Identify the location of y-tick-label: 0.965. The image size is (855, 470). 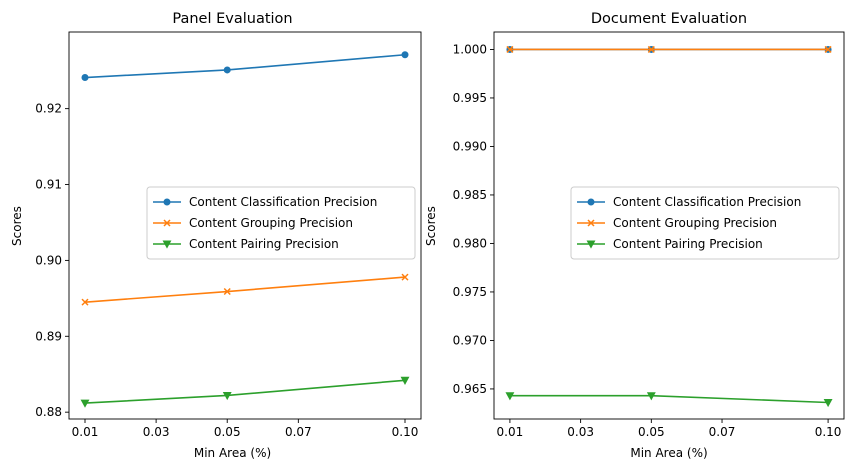
(470, 389).